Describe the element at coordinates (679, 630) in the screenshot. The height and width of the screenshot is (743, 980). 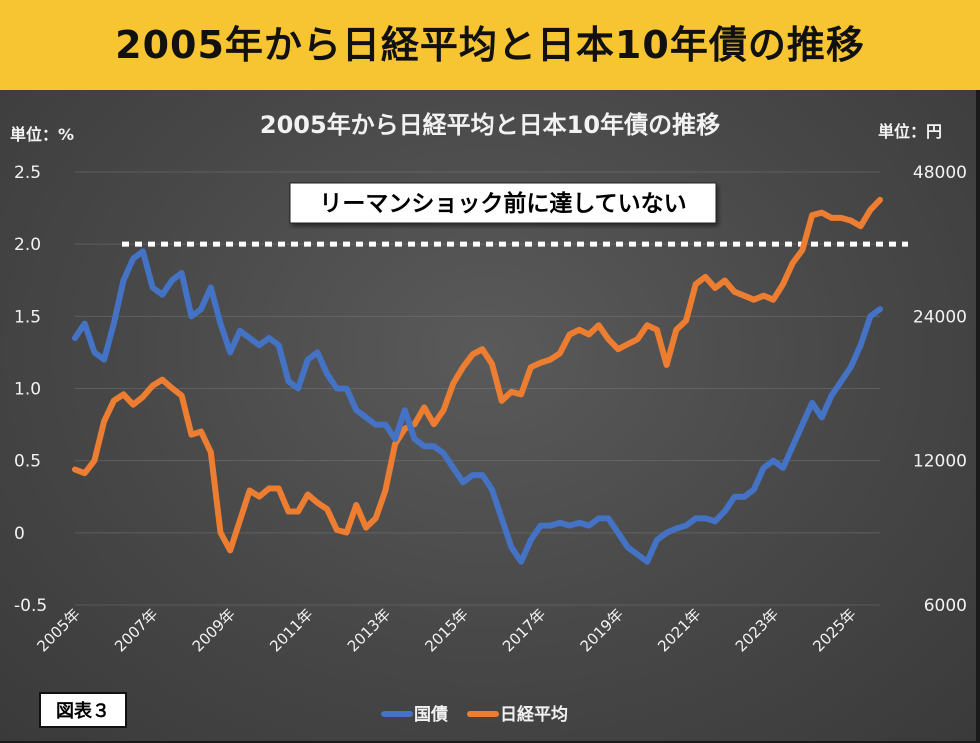
I see `x-tick-label: 2021年` at that location.